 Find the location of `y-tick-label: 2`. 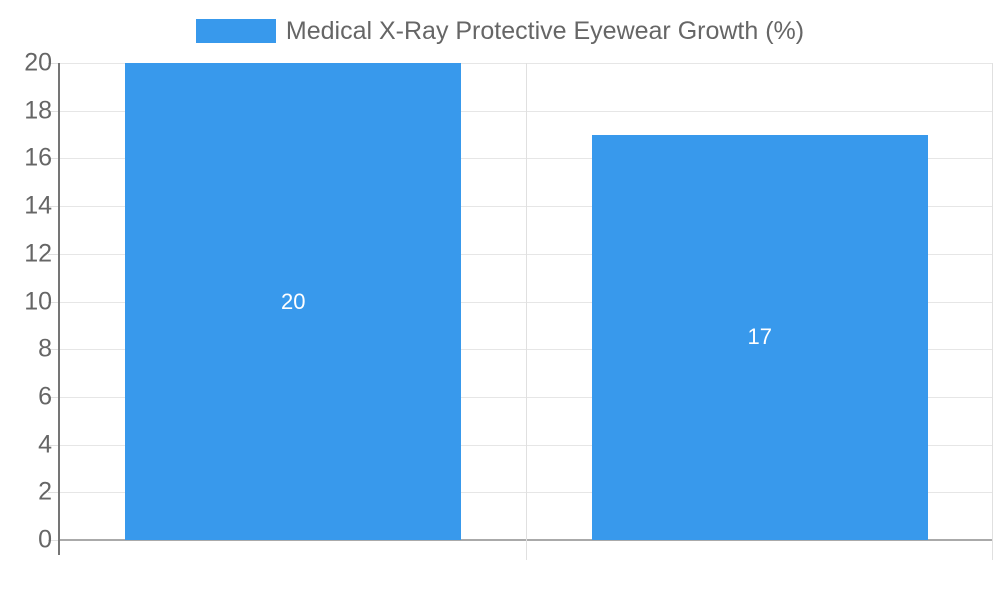

y-tick-label: 2 is located at coordinates (45, 491).